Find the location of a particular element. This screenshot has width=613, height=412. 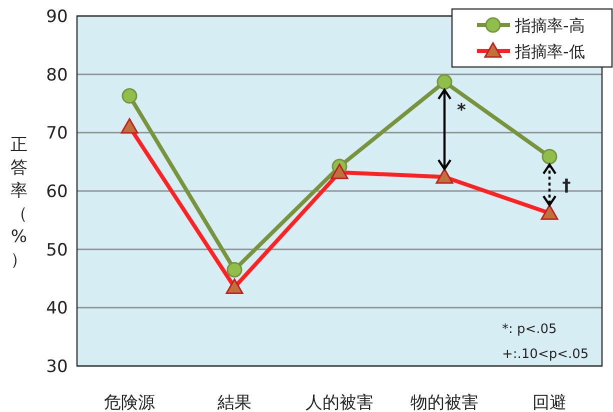

y-tick-label: 70 is located at coordinates (57, 134).